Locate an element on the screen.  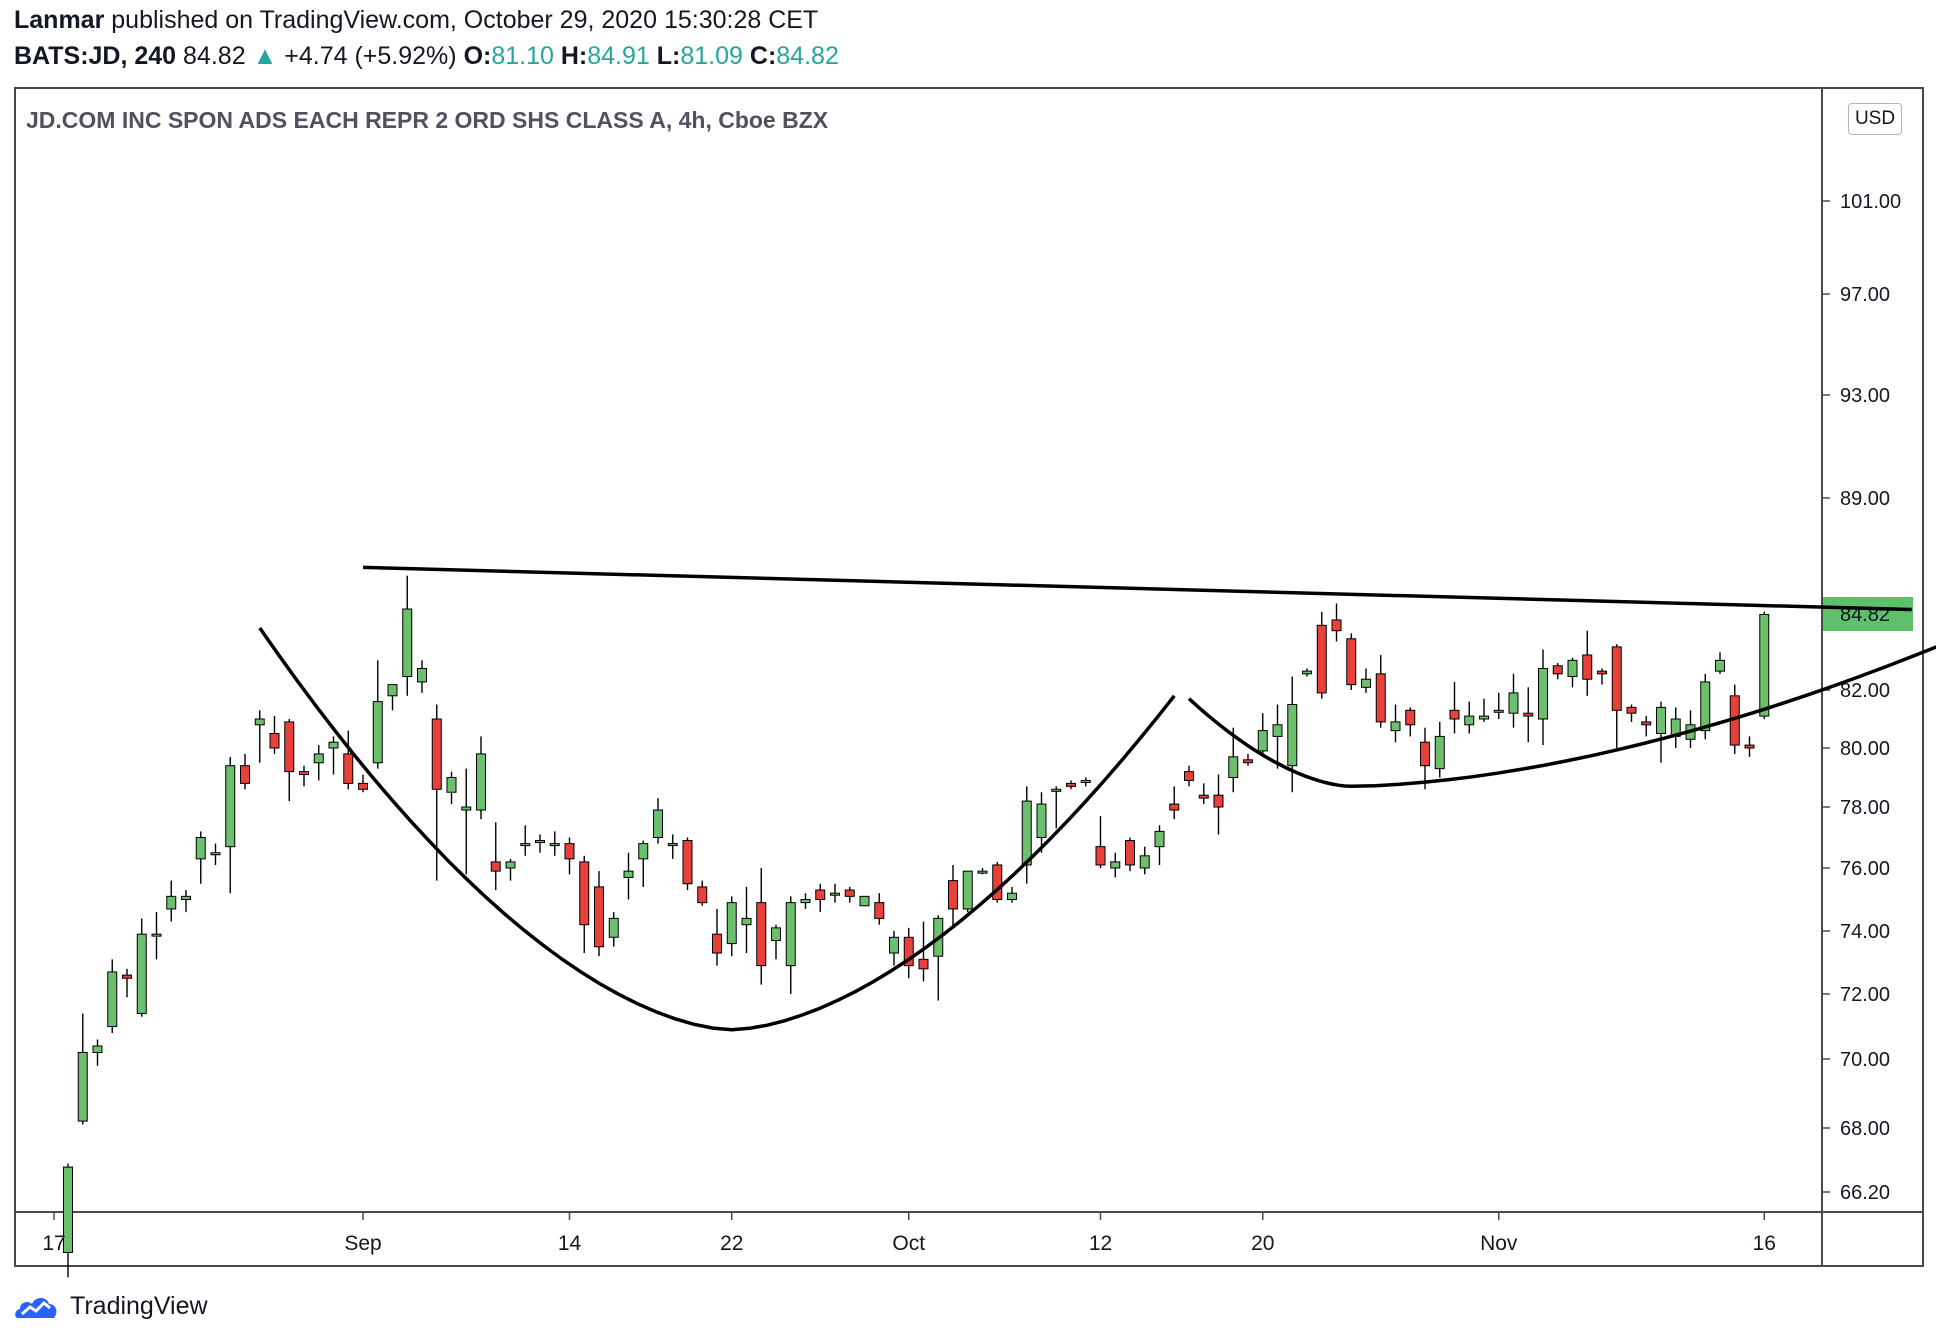
resistance-trendline is located at coordinates (1137, 588).